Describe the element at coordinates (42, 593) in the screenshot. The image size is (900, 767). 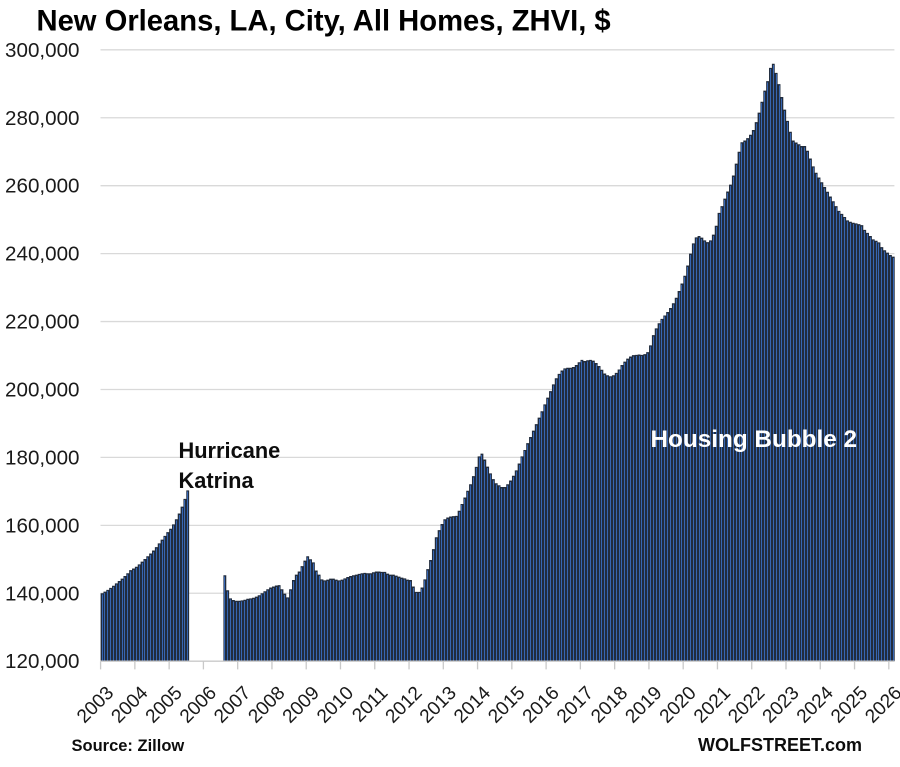
I see `svg-text: 140,000` at that location.